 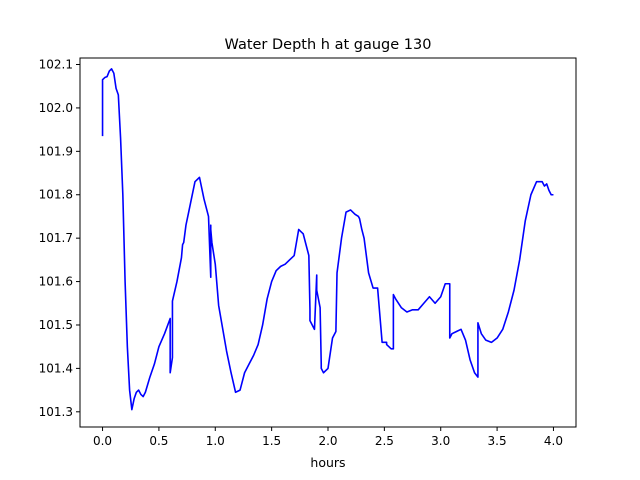 I want to click on x-tick-label: 2.5, so click(x=384, y=441).